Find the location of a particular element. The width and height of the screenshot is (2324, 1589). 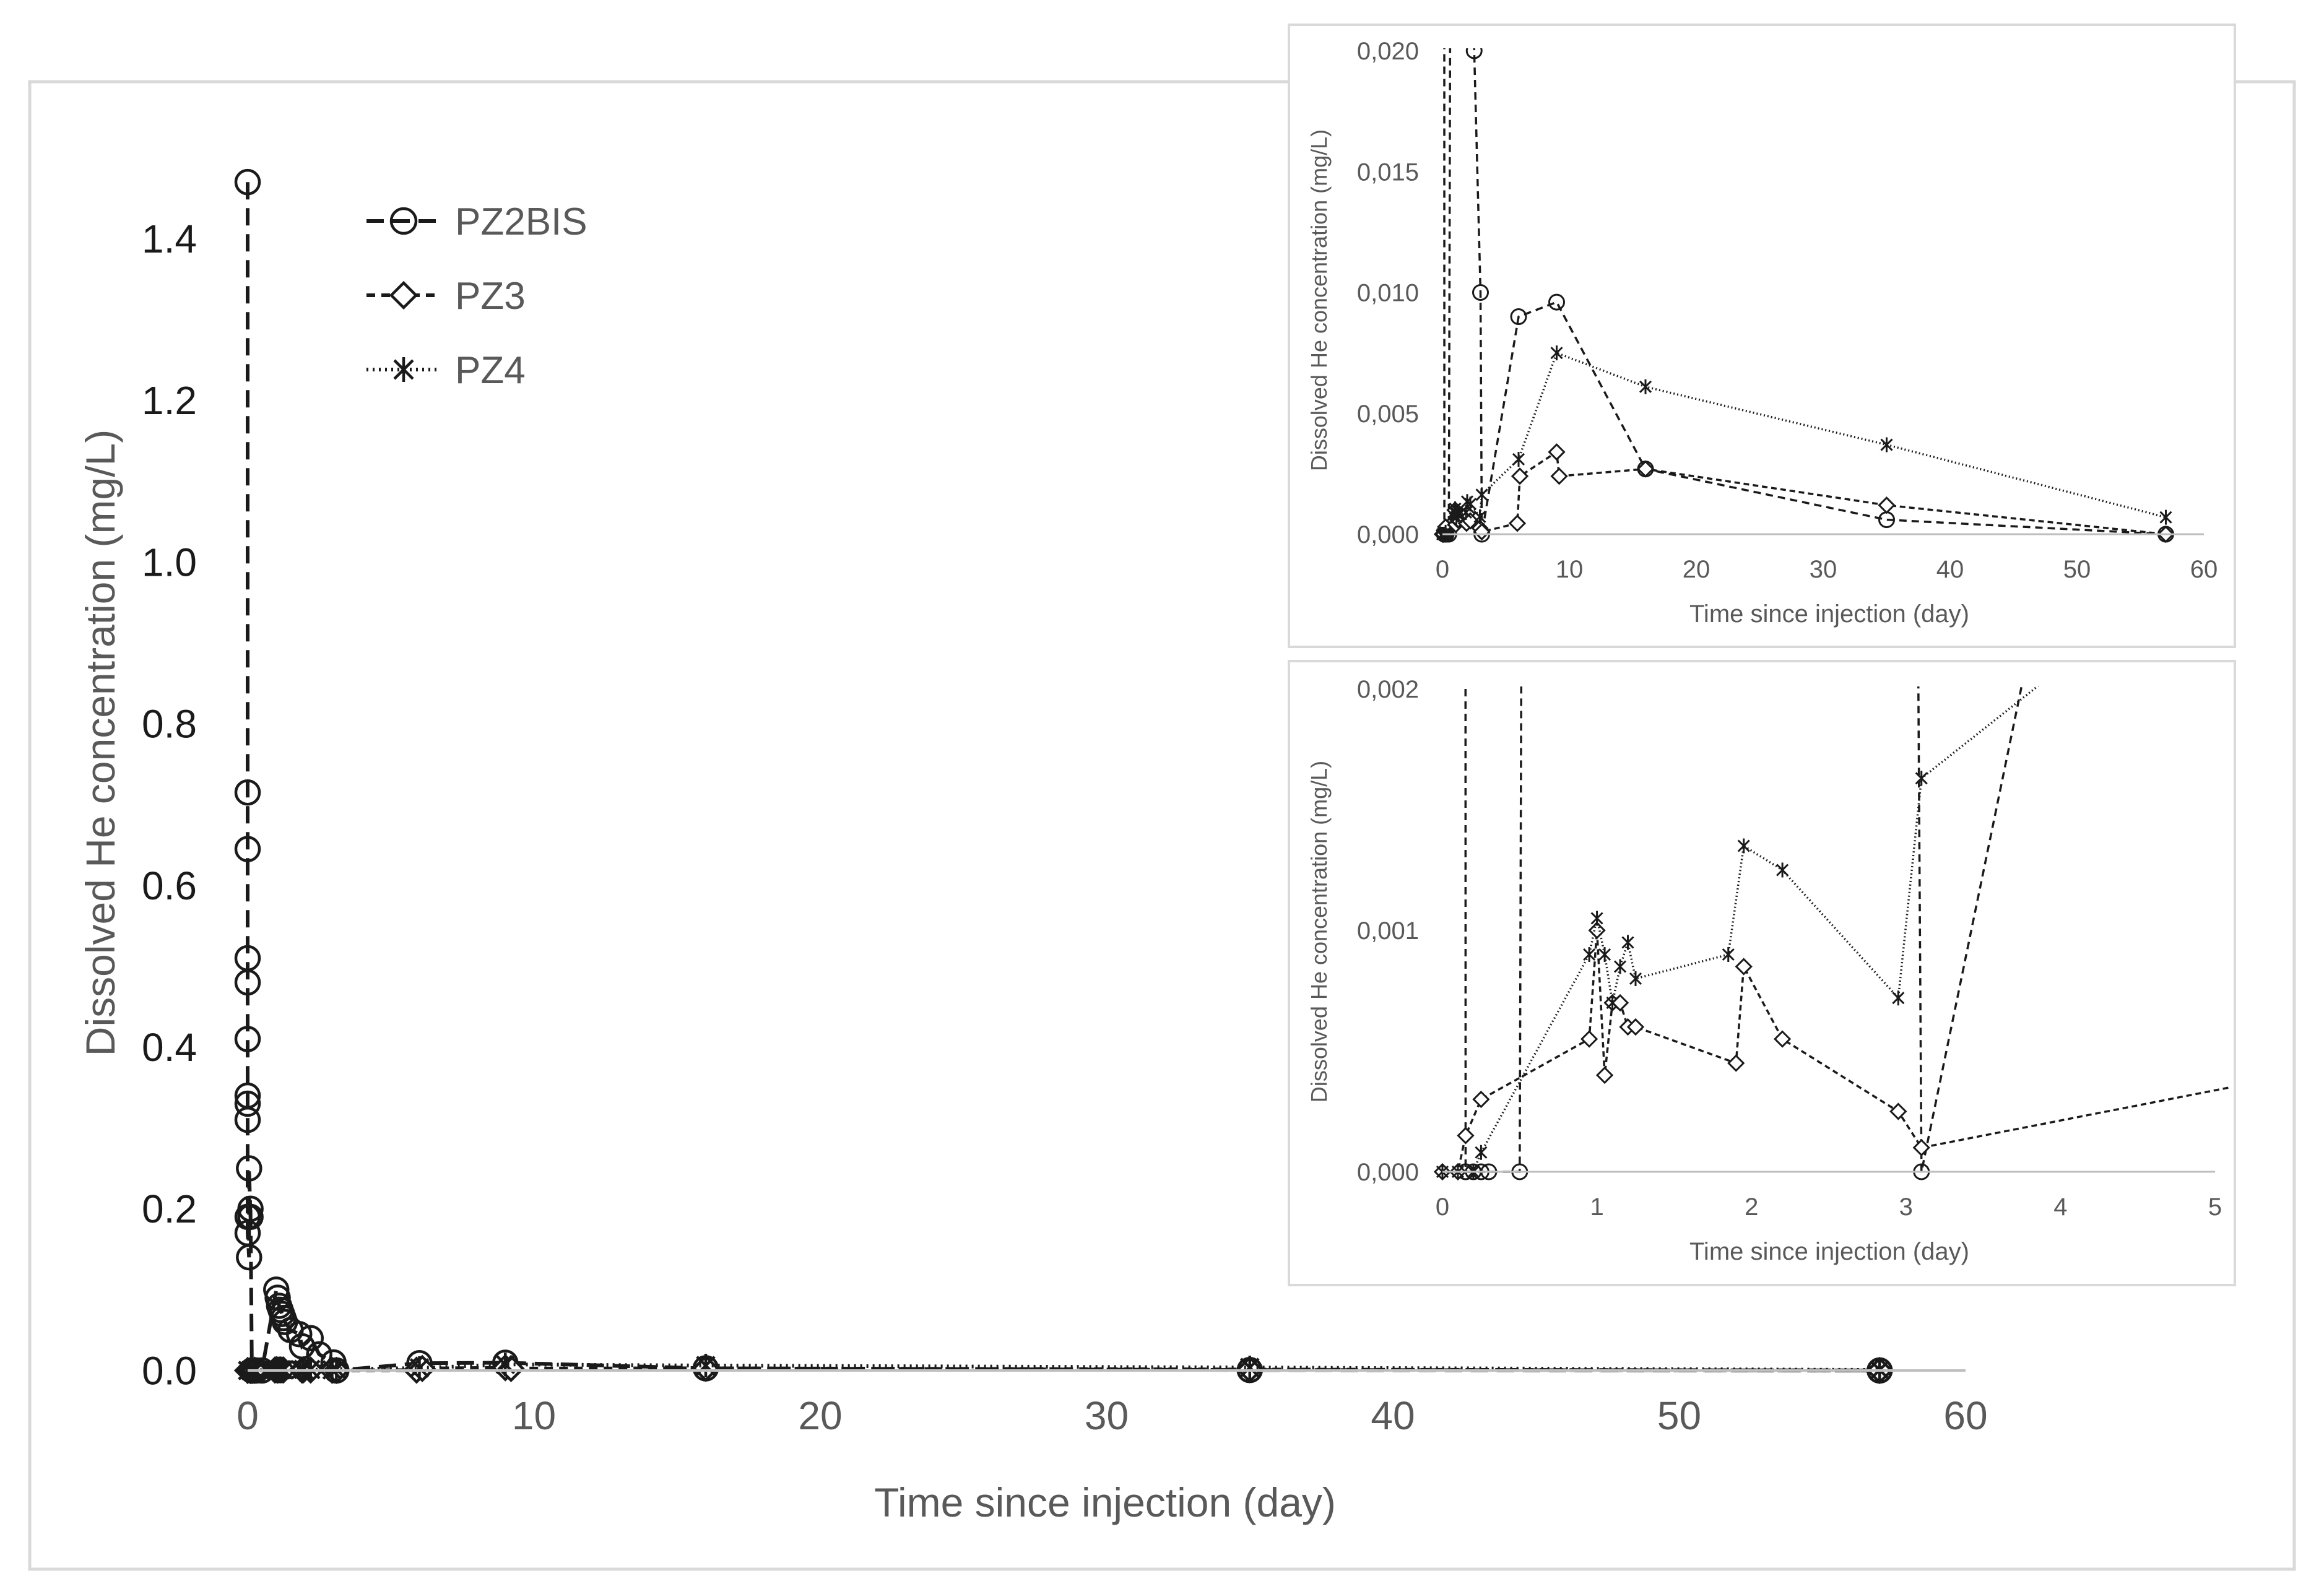

inset-top-y-tick-label: 0,020 is located at coordinates (1388, 51).